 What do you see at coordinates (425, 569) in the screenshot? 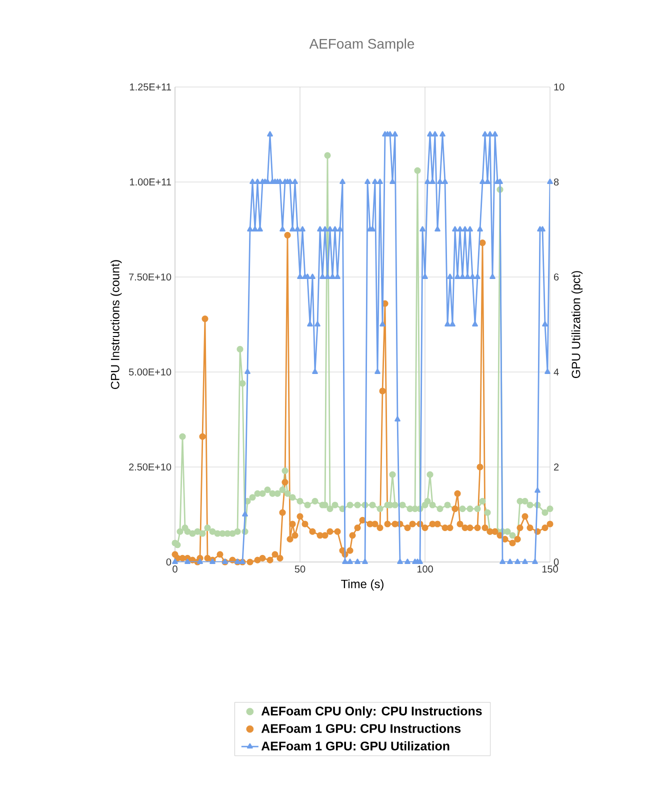
I see `x-tick-label: 100` at bounding box center [425, 569].